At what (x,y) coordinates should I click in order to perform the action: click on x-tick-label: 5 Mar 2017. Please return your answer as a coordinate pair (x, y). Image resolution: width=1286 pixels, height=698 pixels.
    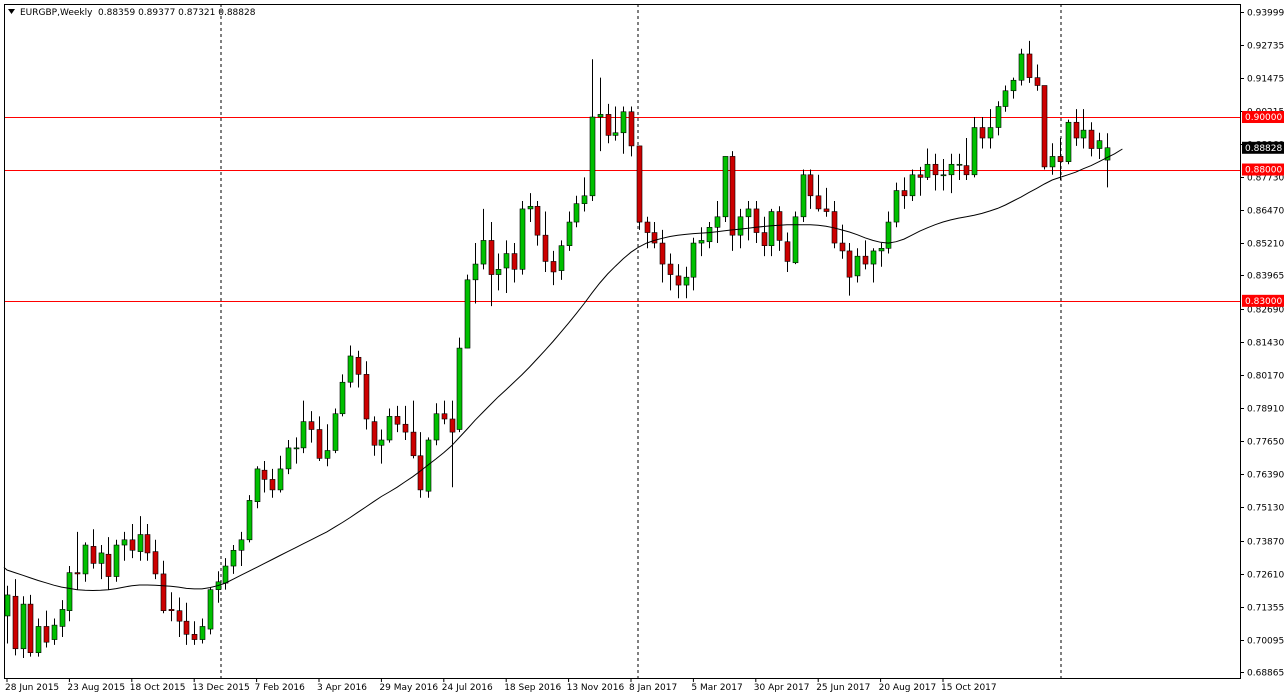
    Looking at the image, I should click on (716, 688).